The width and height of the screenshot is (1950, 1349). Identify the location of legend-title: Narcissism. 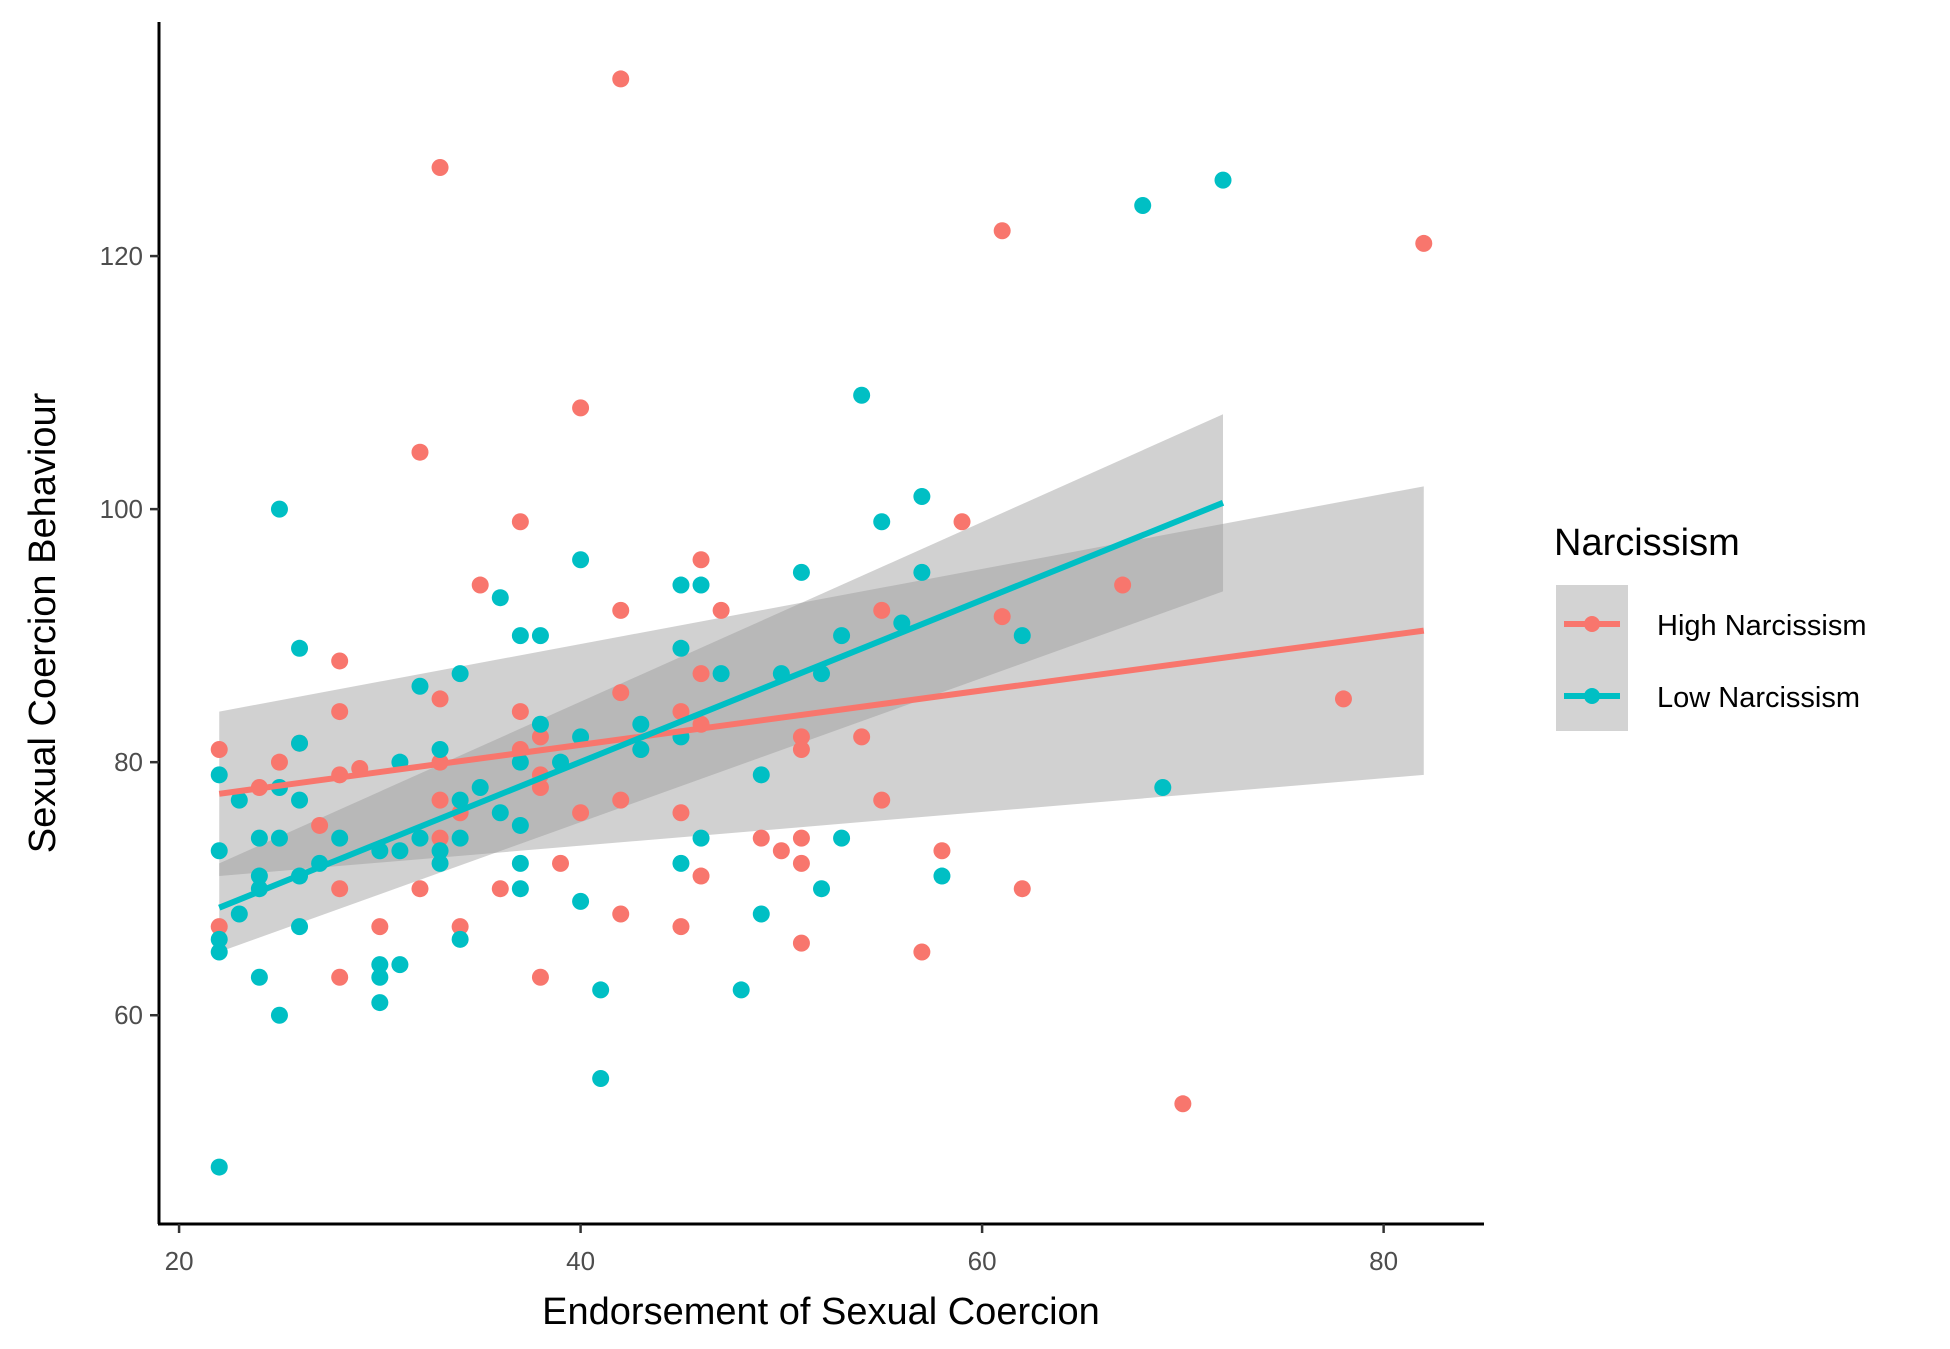
(1647, 543).